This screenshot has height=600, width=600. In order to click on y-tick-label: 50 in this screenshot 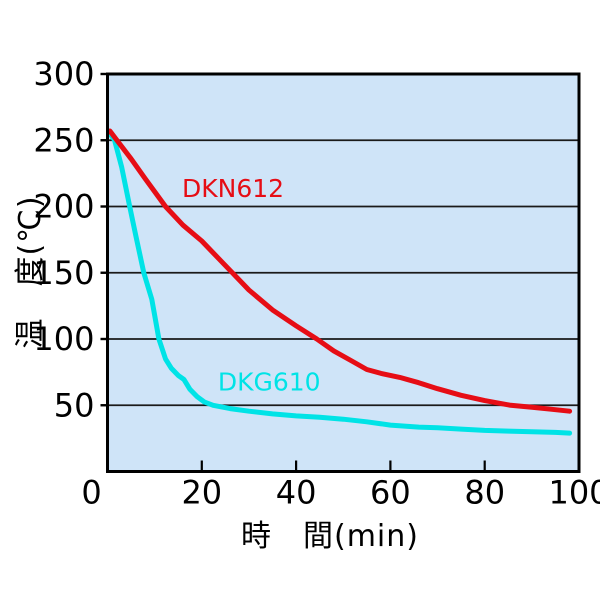, I will do `click(74, 405)`.